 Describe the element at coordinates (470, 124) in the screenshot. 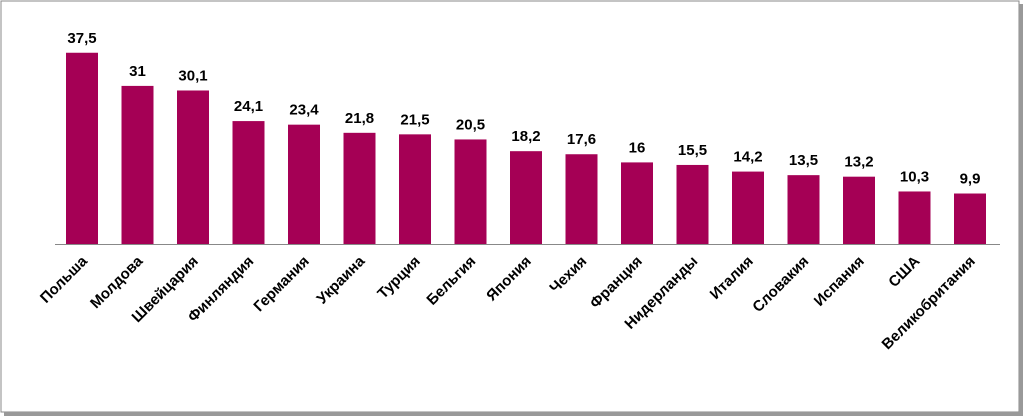

I see `data-label: 20,5` at that location.